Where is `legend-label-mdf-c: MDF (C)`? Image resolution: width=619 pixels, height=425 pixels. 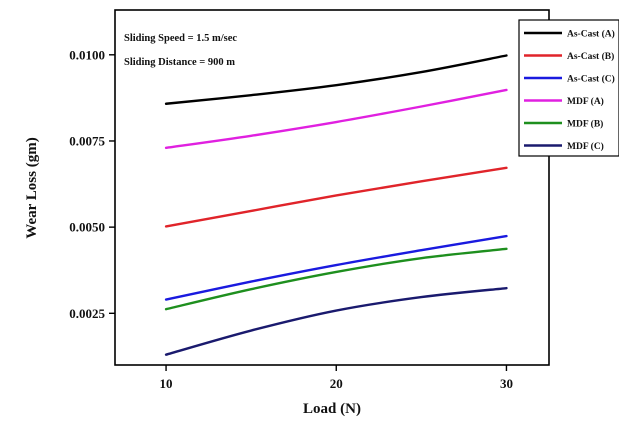
legend-label-mdf-c: MDF (C) is located at coordinates (585, 146).